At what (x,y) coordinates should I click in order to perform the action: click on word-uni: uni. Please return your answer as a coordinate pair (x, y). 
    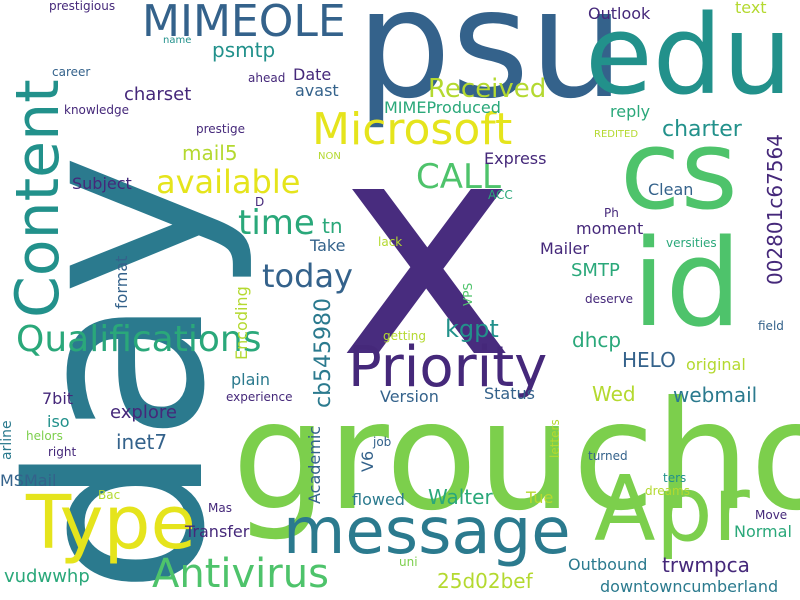
    Looking at the image, I should click on (408, 562).